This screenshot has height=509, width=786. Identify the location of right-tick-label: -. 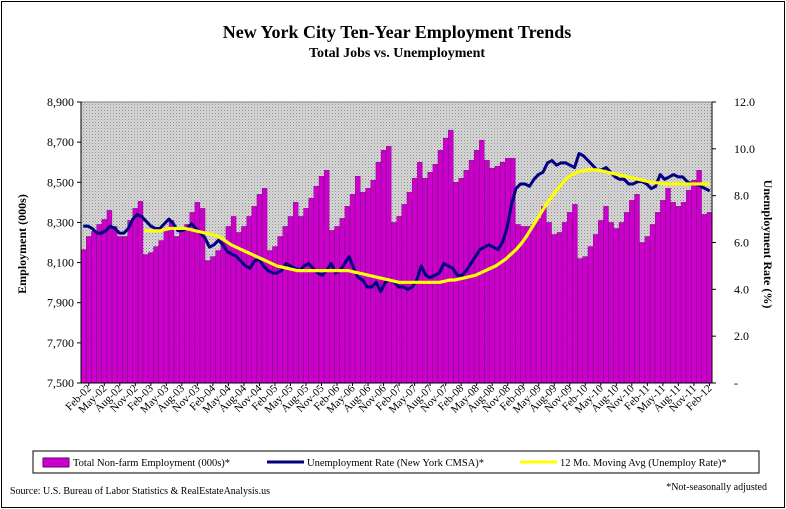
(736, 383).